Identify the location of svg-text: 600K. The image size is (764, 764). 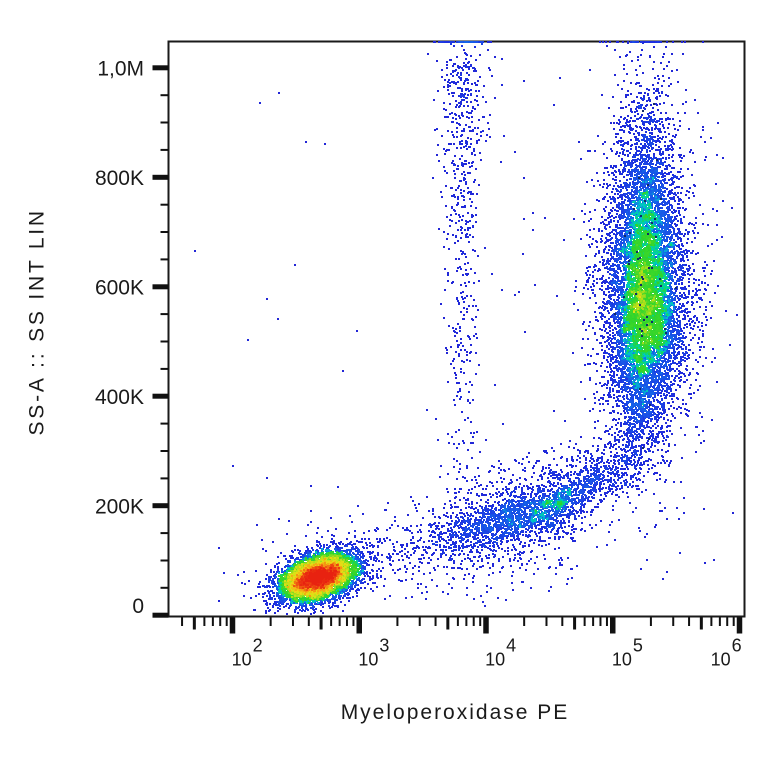
(119, 288).